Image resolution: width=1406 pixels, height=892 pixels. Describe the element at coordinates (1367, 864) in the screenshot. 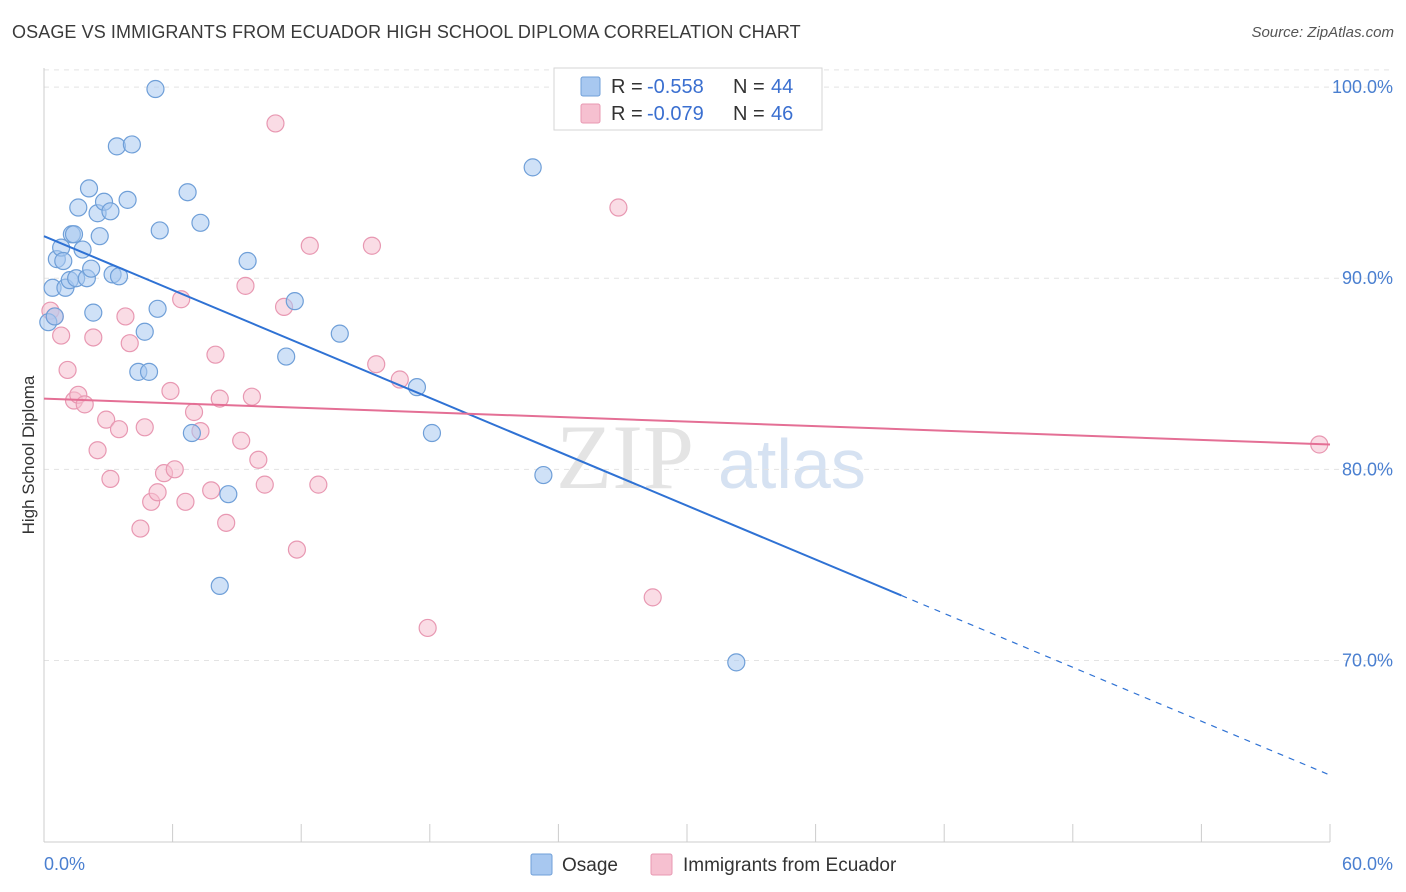

I see `x-tick-label: 60.0%` at that location.